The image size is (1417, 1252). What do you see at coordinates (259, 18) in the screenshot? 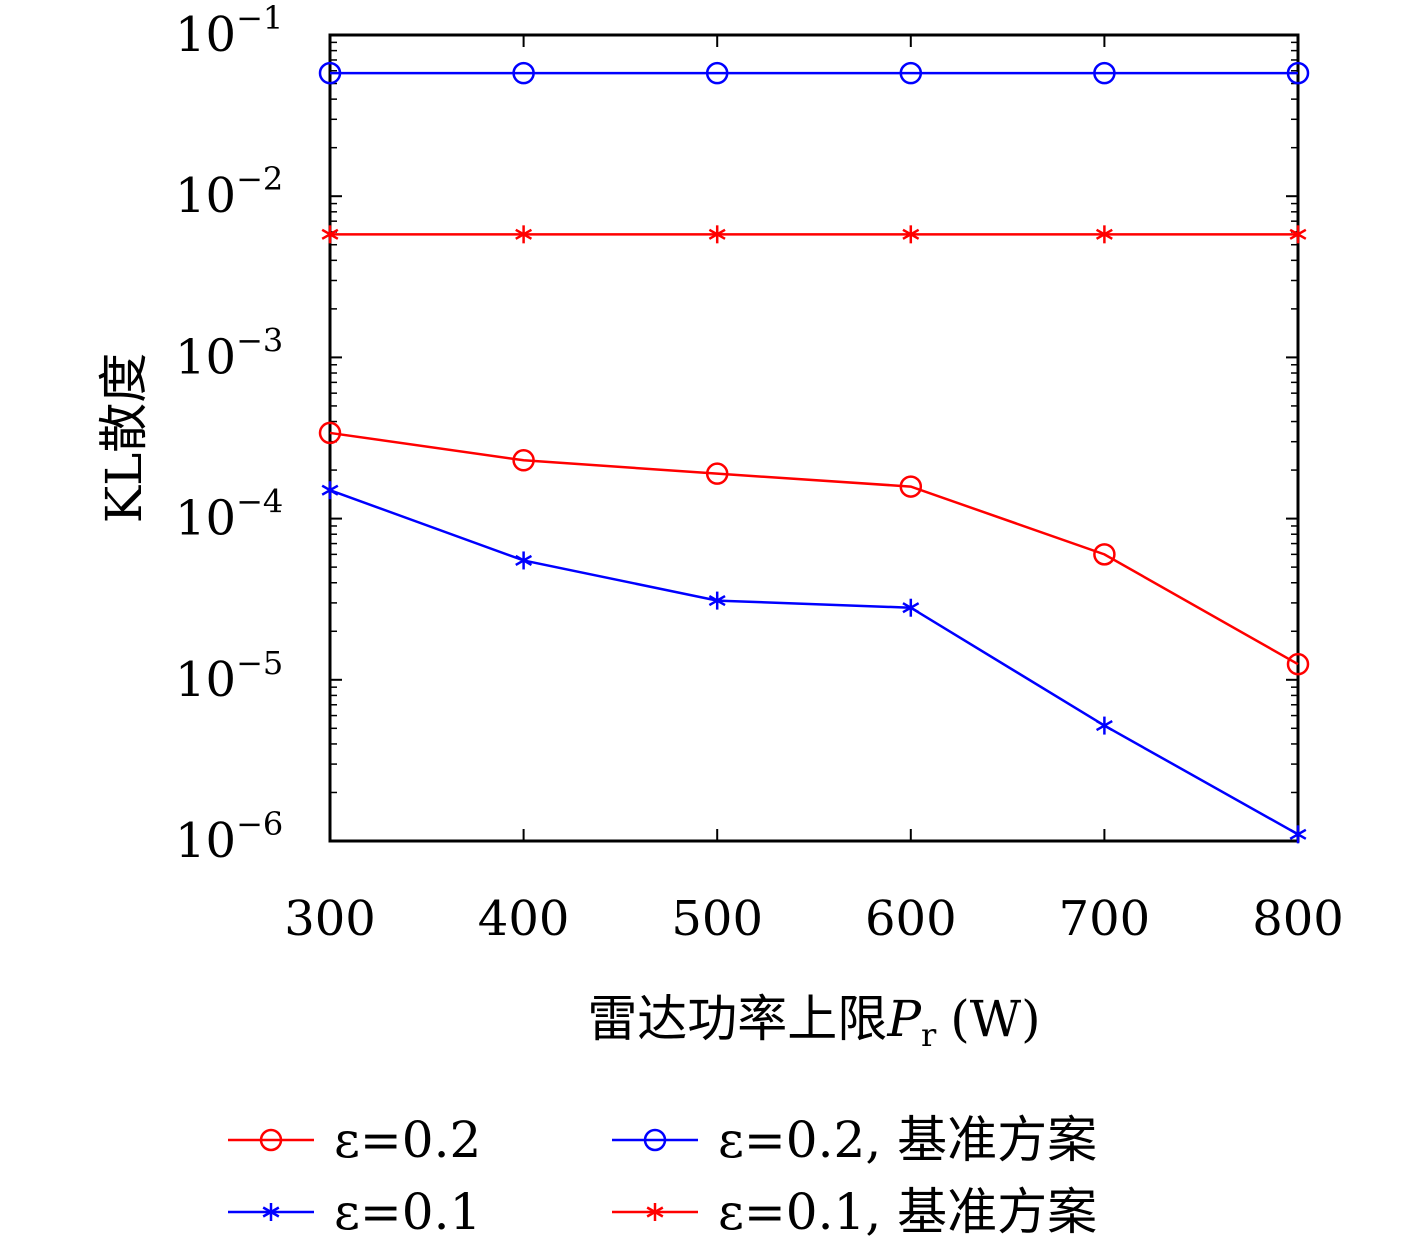
I see `y-tick-exponent: −1` at bounding box center [259, 18].